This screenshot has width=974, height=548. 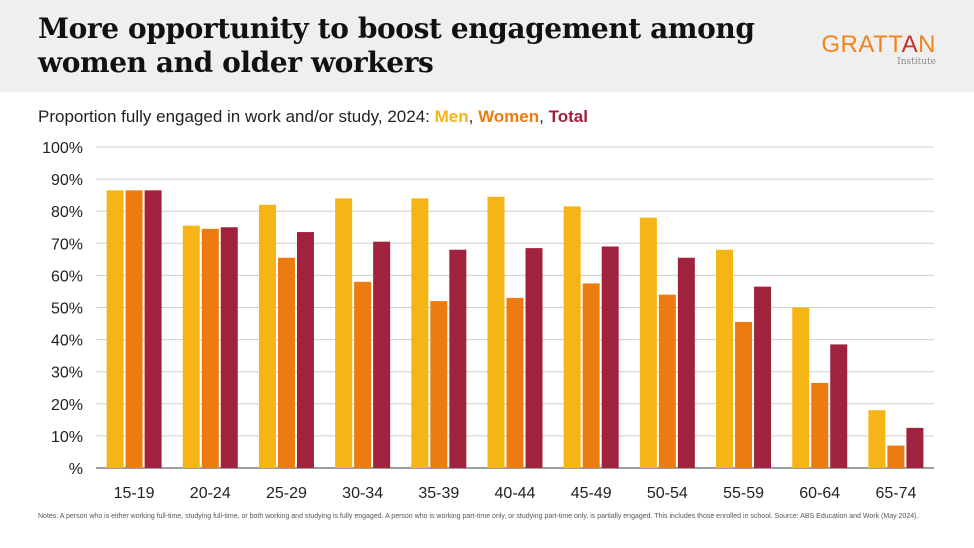 I want to click on x-tick-label: 20-24, so click(x=210, y=493).